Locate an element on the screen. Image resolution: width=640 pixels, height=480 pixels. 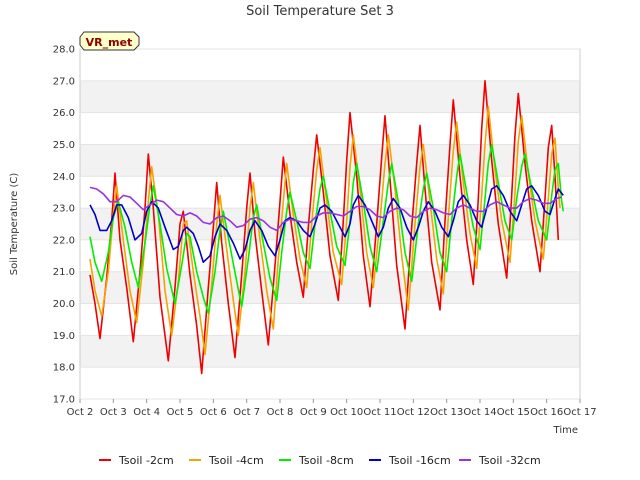
station-badge: VR_met is located at coordinates (109, 41).